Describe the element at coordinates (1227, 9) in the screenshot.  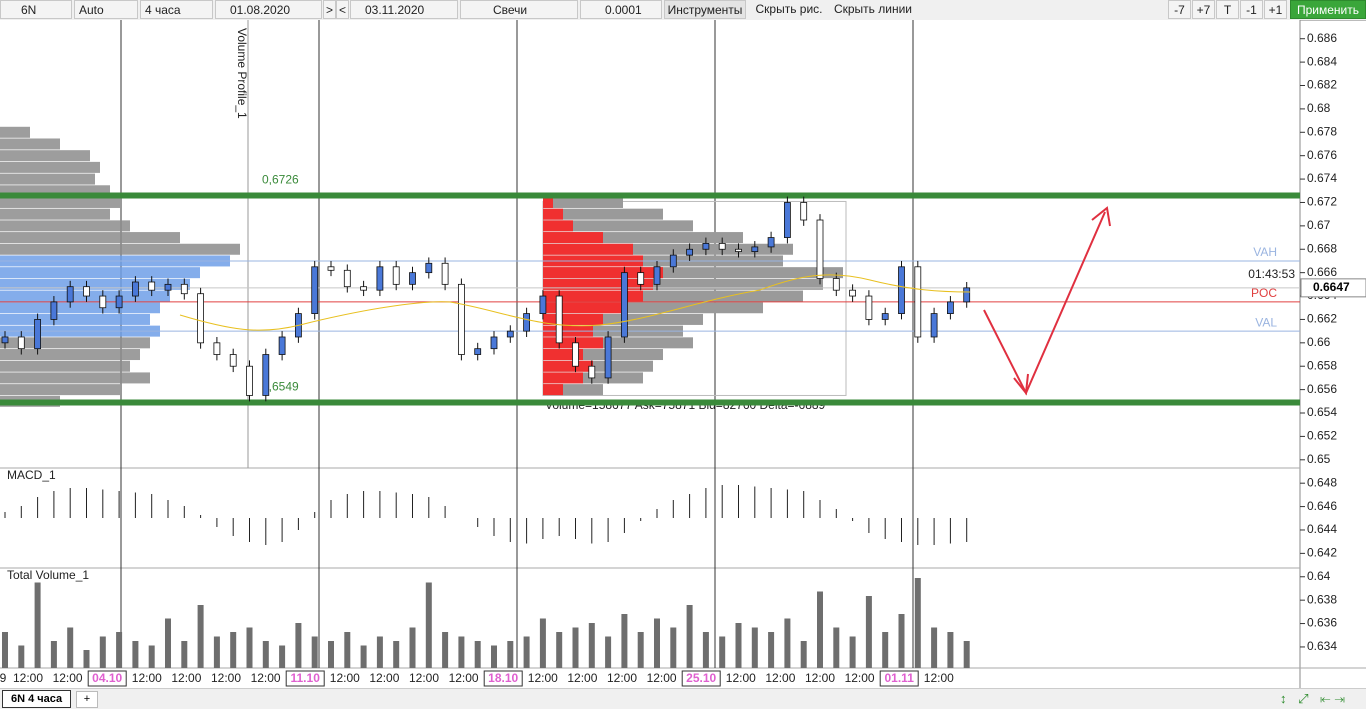
I see `shift-button: T` at that location.